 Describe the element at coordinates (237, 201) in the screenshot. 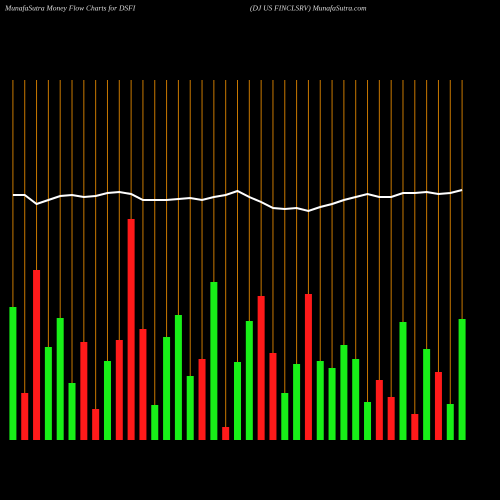

I see `money-flow-line` at that location.